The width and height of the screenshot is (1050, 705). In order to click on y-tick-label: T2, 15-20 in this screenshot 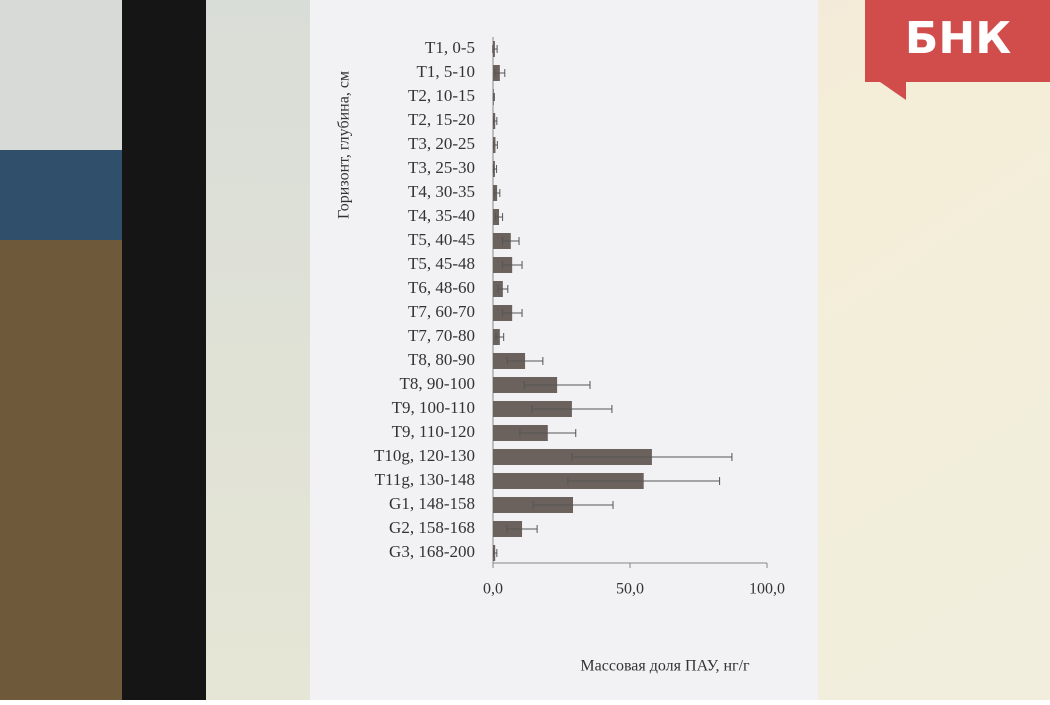, I will do `click(441, 119)`.